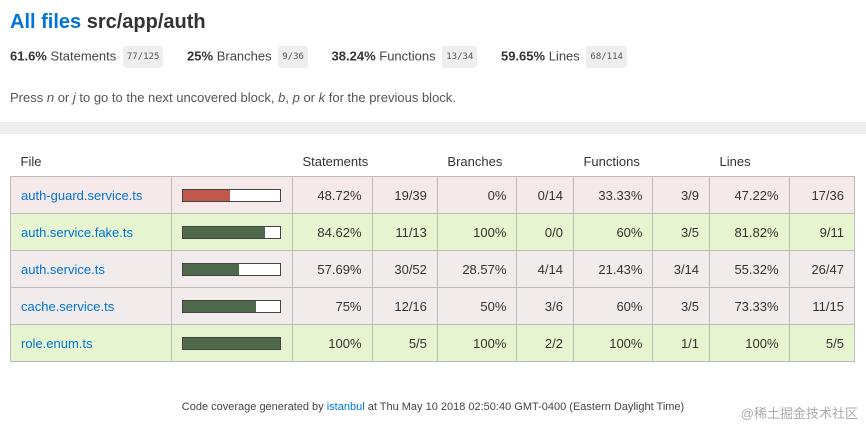  I want to click on branches-pct-cell: 50%, so click(477, 306).